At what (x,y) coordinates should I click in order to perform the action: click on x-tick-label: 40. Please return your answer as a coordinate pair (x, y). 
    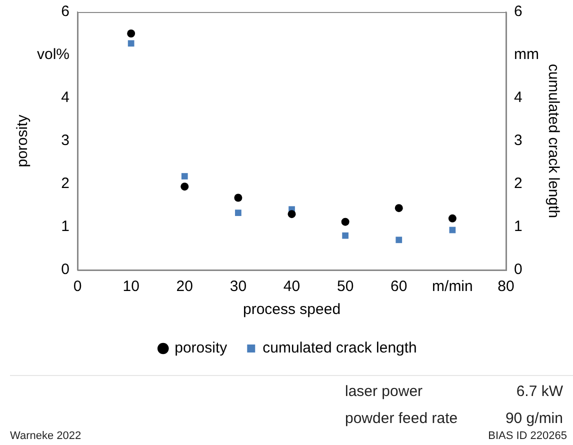
    Looking at the image, I should click on (291, 287).